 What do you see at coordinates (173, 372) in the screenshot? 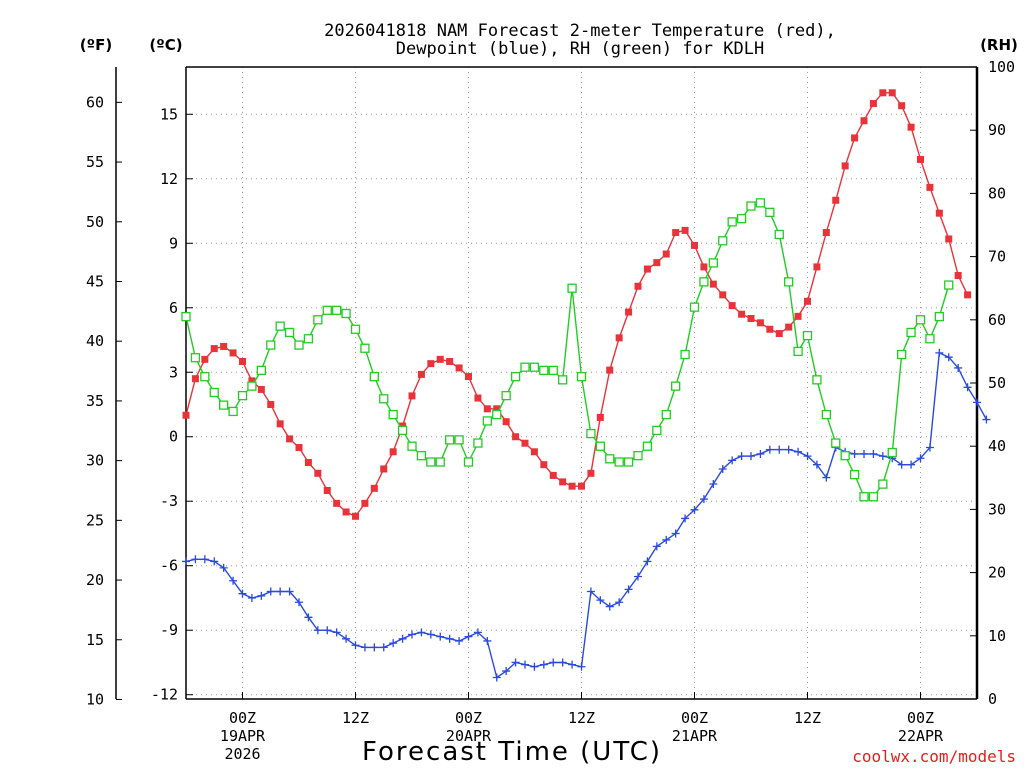
I see `tick-label-celsius: 3` at bounding box center [173, 372].